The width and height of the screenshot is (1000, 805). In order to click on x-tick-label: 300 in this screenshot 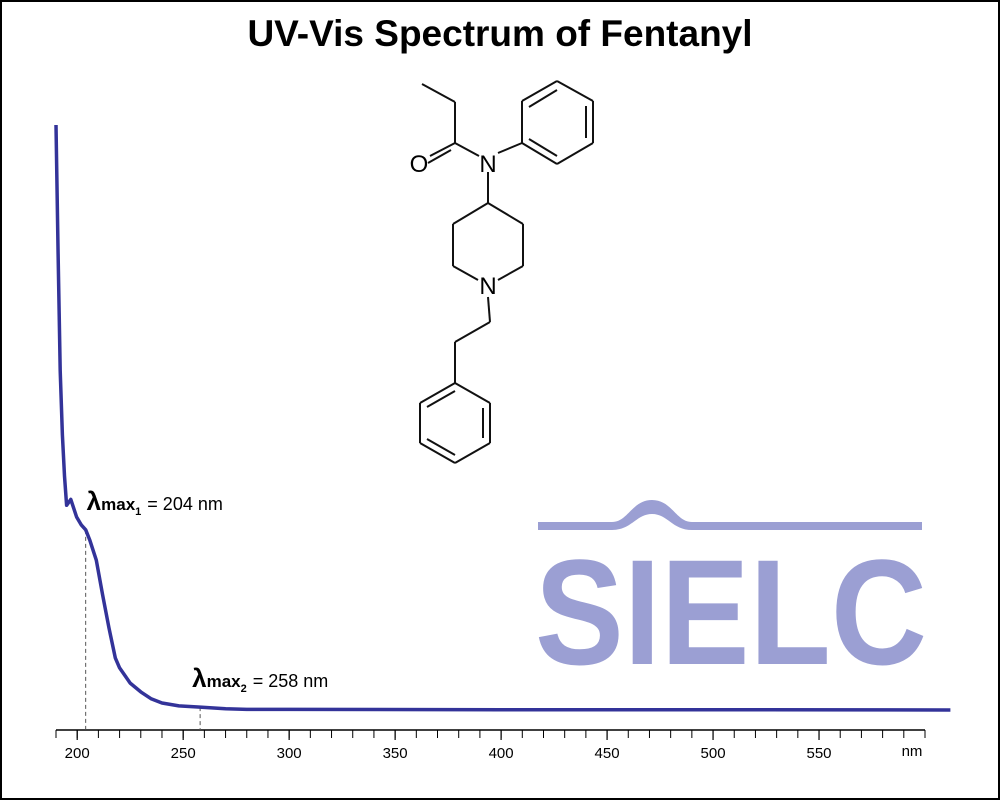, I will do `click(289, 753)`.